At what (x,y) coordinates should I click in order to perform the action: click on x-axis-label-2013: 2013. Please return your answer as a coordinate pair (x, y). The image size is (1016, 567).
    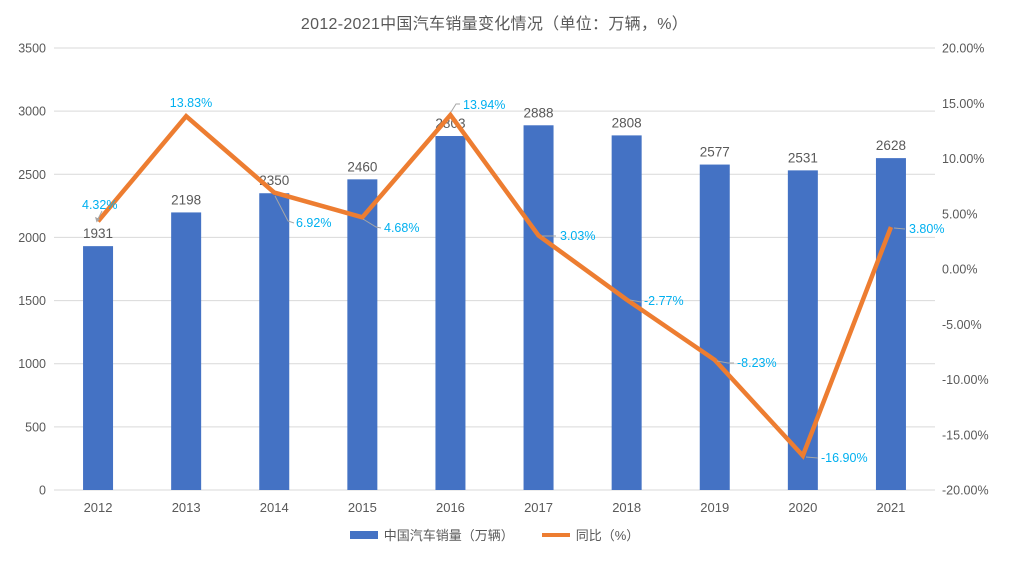
    Looking at the image, I should click on (186, 507).